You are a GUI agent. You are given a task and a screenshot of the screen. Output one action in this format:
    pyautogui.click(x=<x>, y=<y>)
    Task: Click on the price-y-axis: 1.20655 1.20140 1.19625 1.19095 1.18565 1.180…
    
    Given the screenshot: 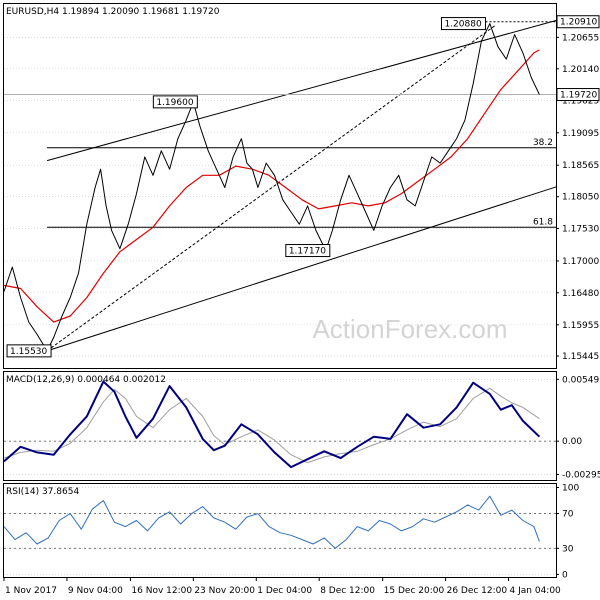 What is the action you would take?
    pyautogui.click(x=578, y=188)
    